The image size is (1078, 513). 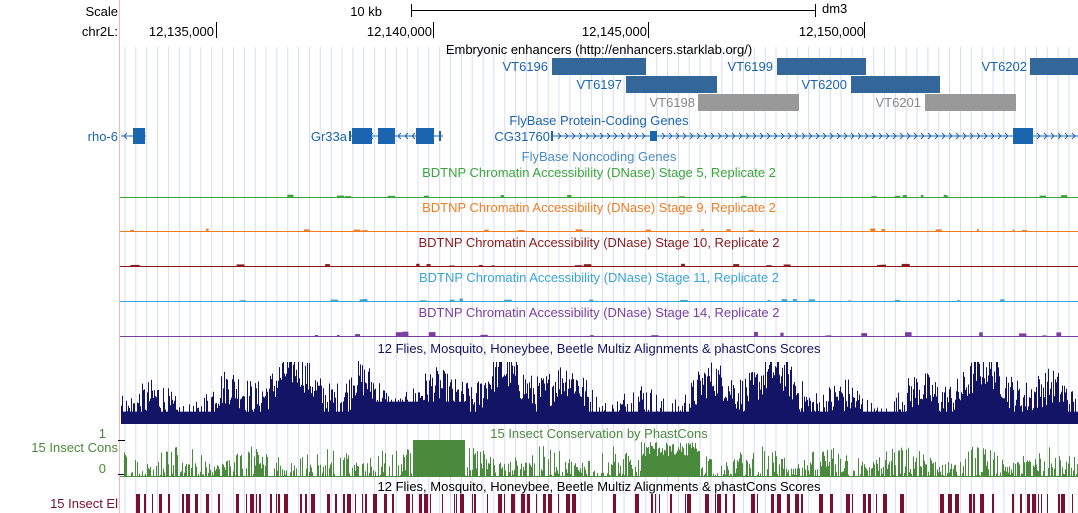 I want to click on enhancer-label: VT6200, so click(x=824, y=84).